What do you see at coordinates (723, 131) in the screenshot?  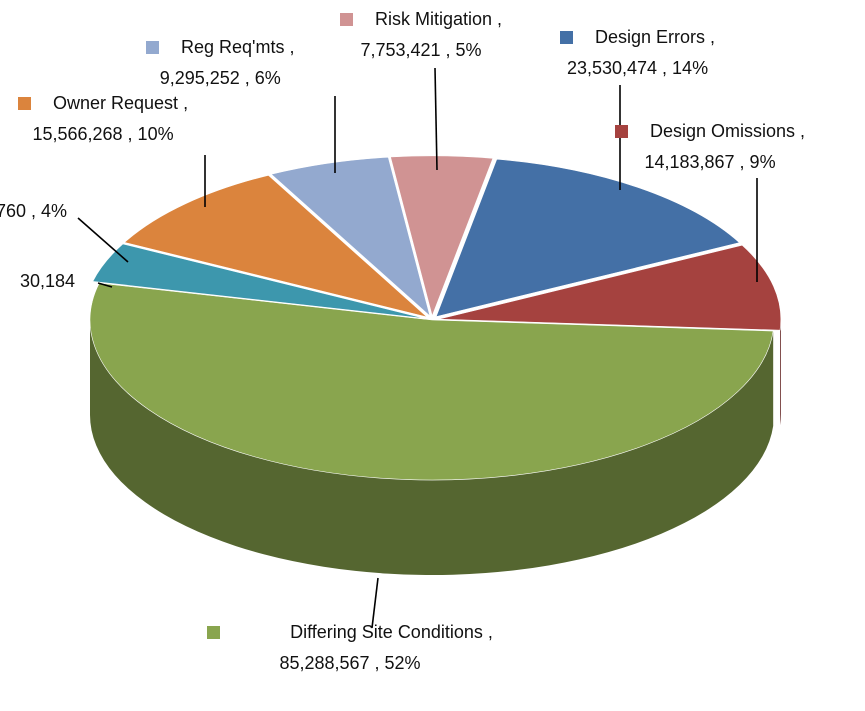 I see `slice-name: Design Omissions` at bounding box center [723, 131].